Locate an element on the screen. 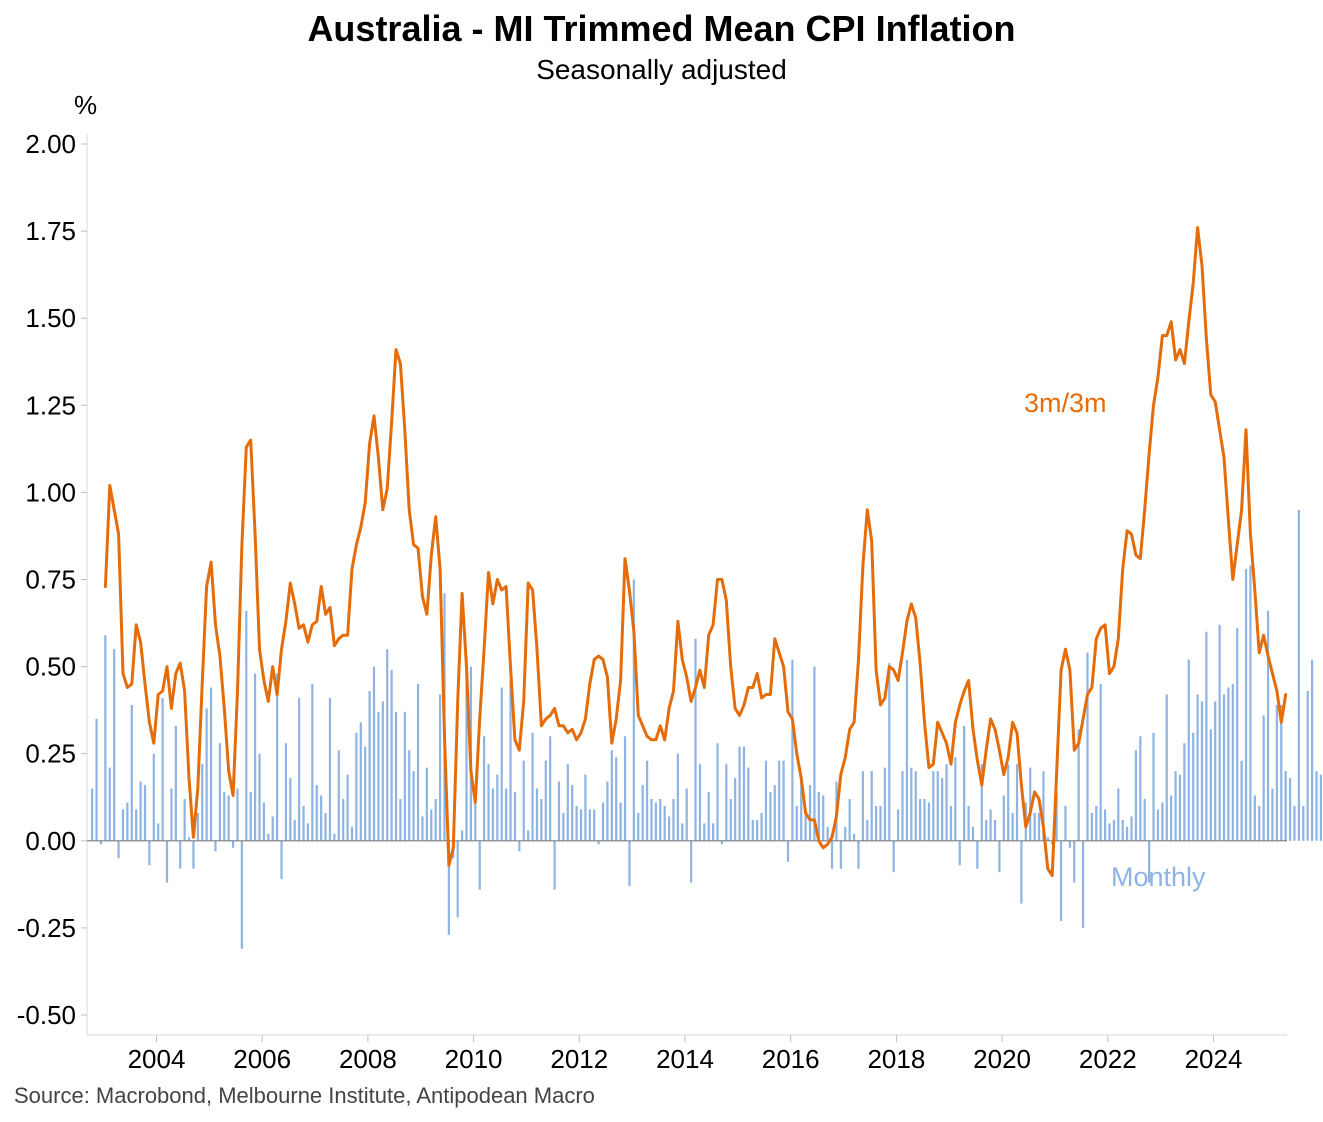 The height and width of the screenshot is (1122, 1323). y-tick-label: 0.75 is located at coordinates (50, 580).